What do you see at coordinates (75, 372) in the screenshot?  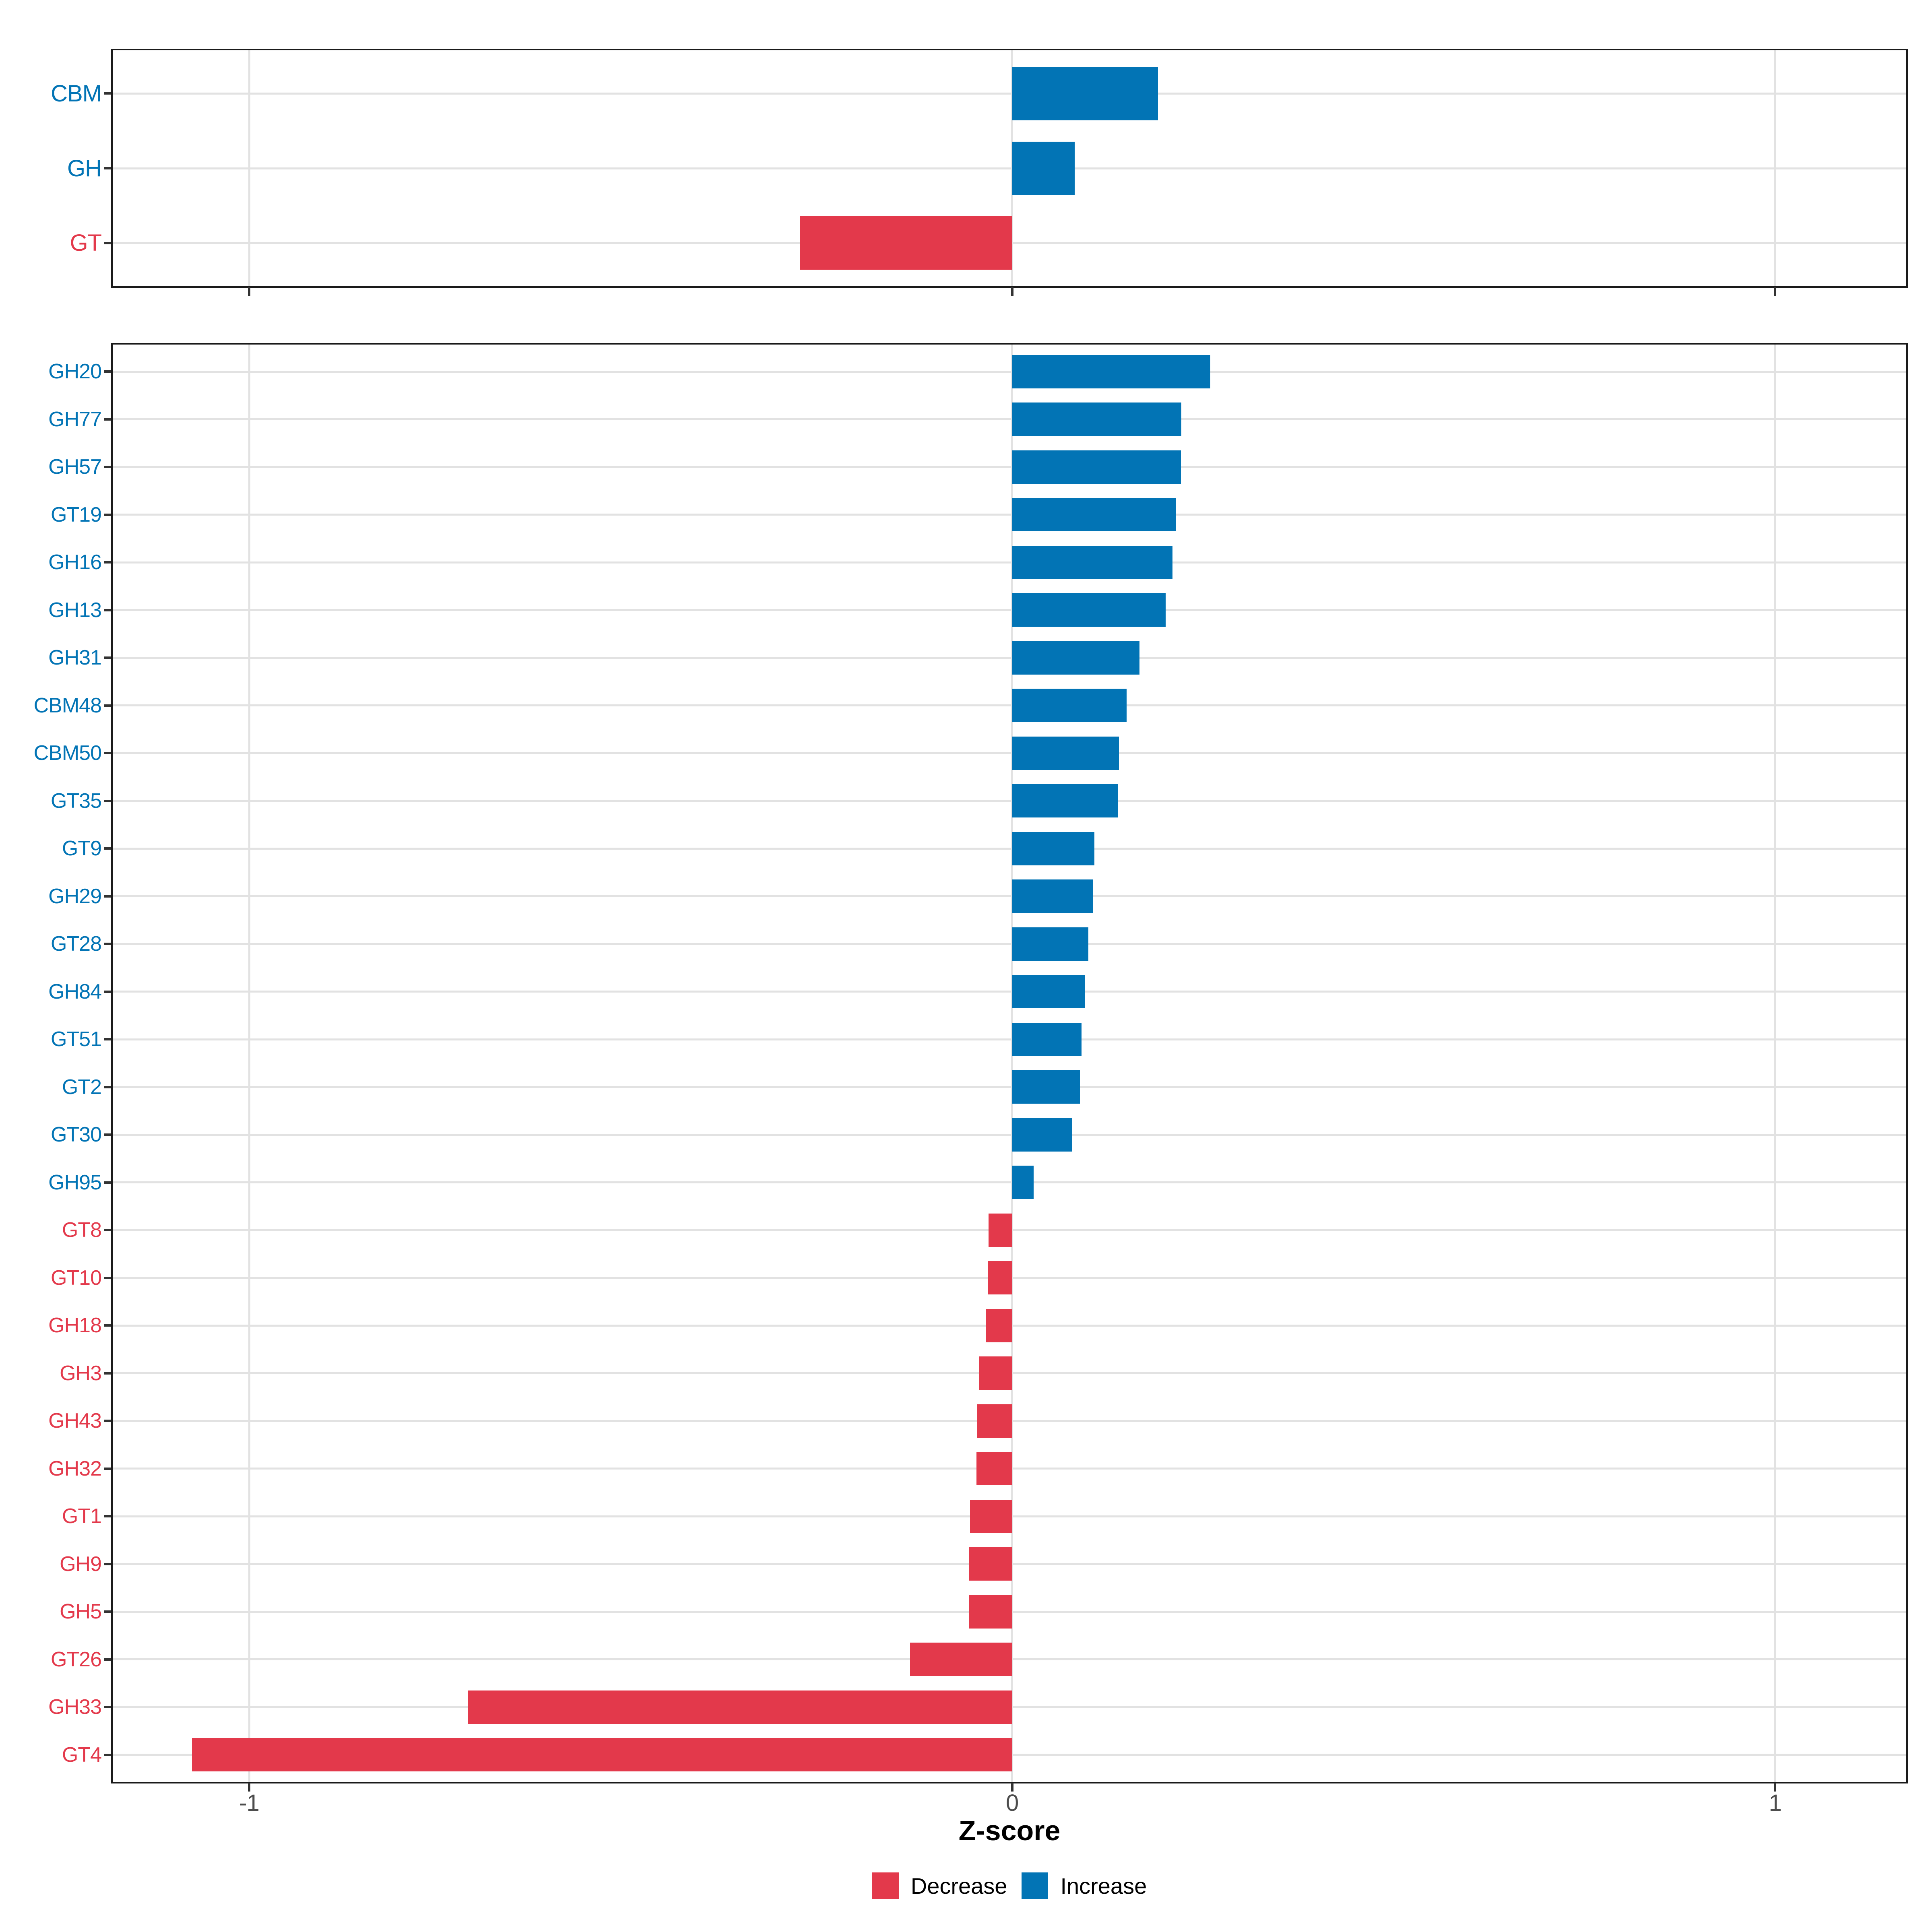 I see `category-label: GH20` at bounding box center [75, 372].